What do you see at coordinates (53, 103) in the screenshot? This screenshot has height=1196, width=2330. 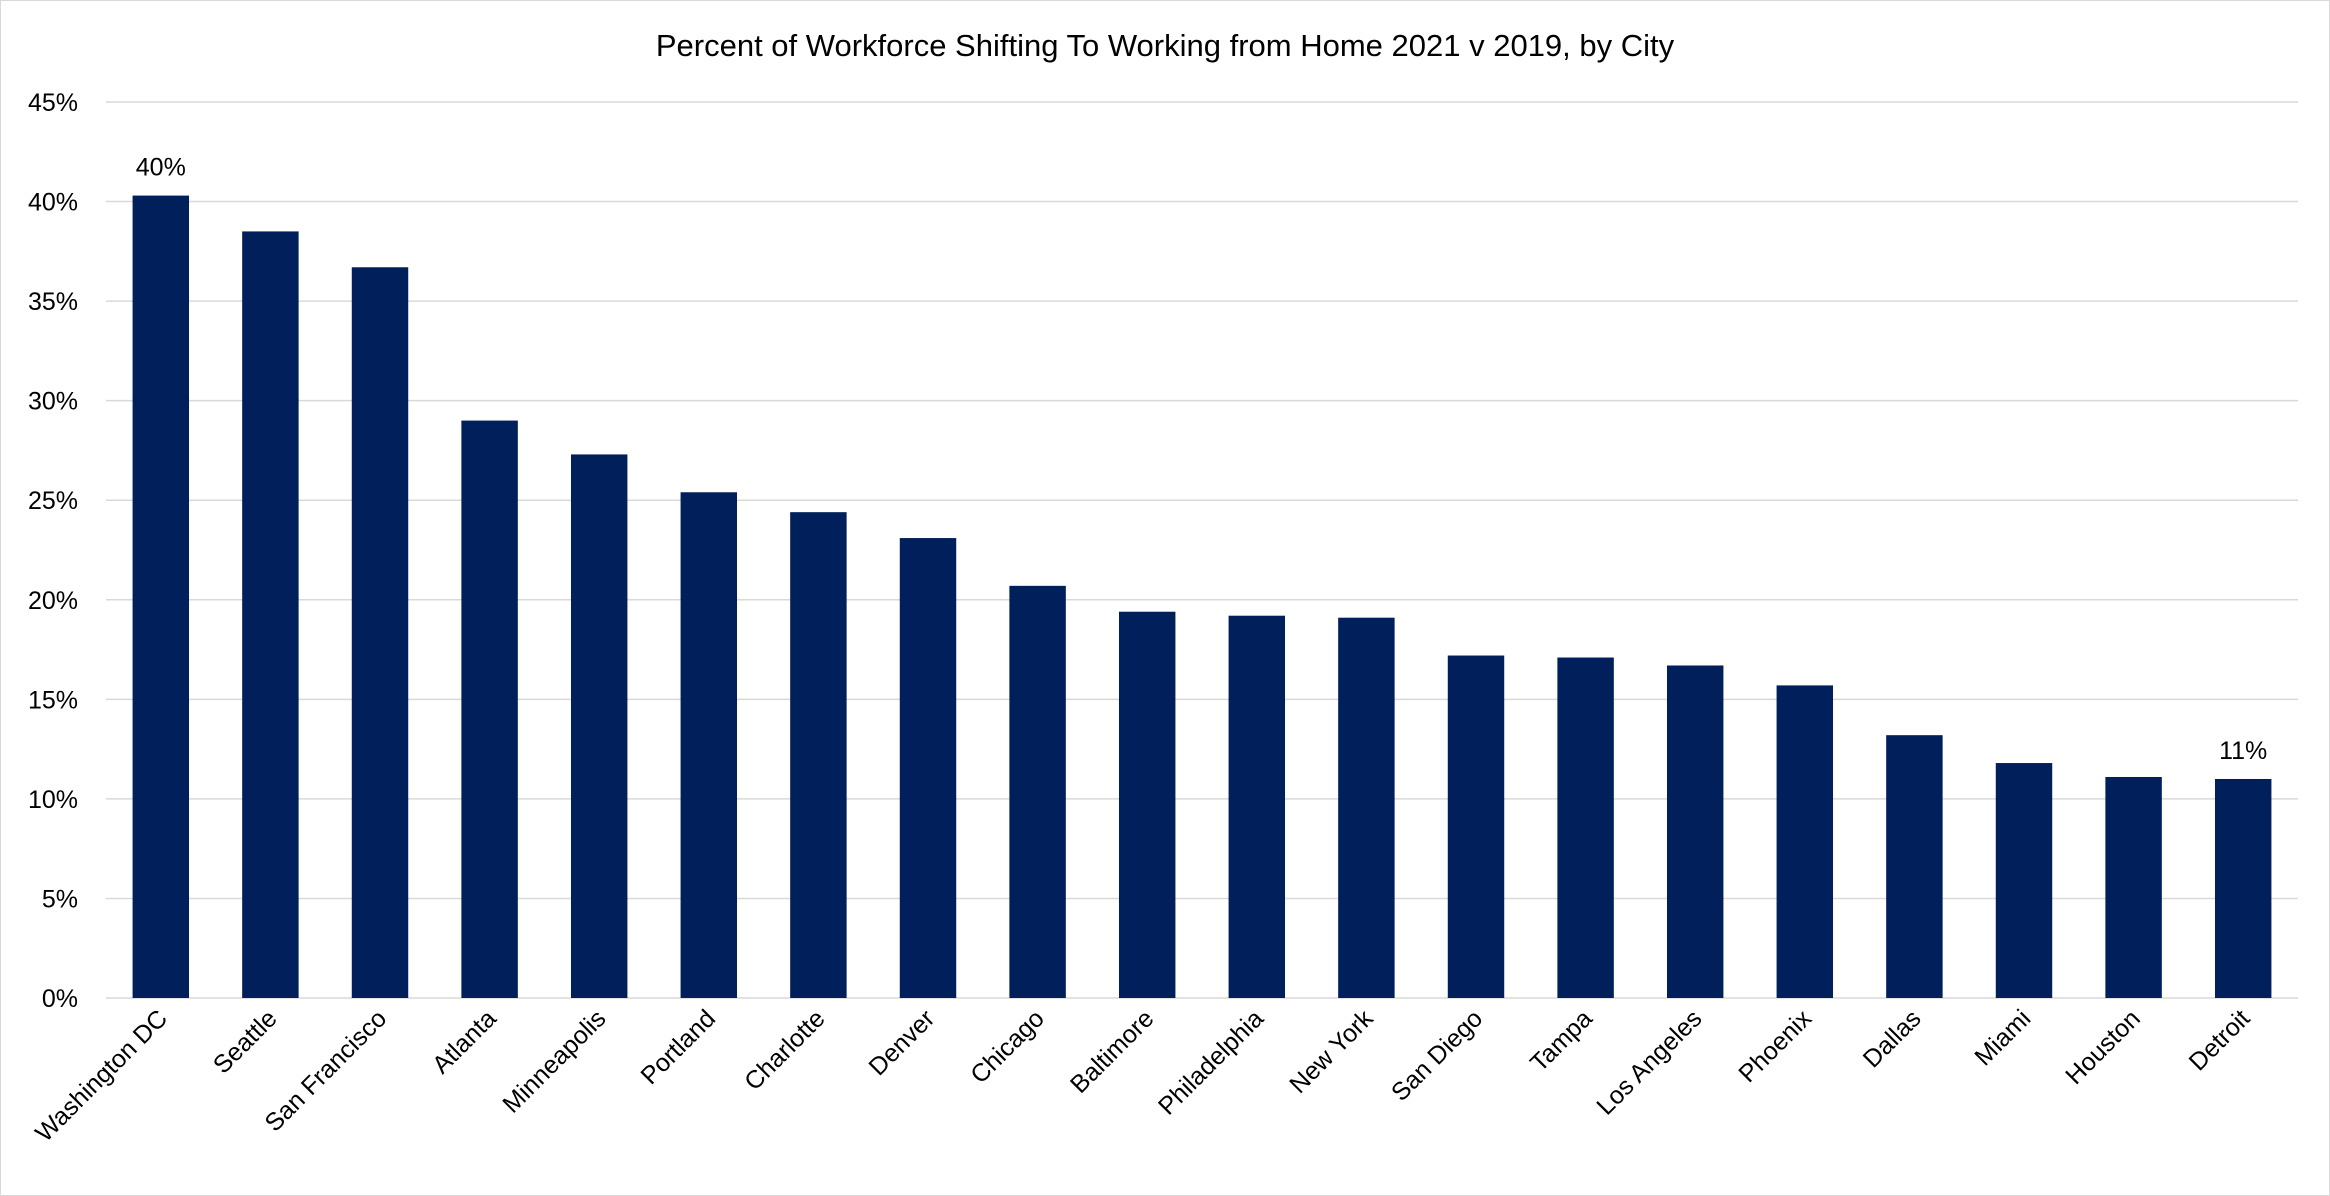 I see `y-tick-label: 45%` at bounding box center [53, 103].